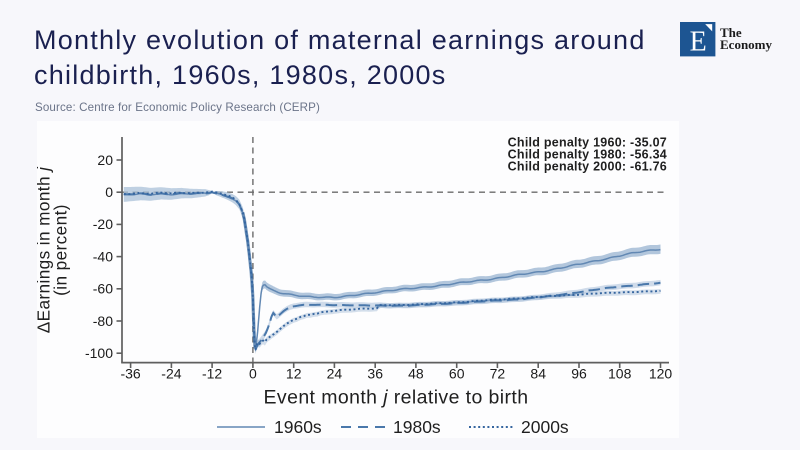 This screenshot has width=800, height=450. I want to click on svg-text: -24, so click(171, 374).